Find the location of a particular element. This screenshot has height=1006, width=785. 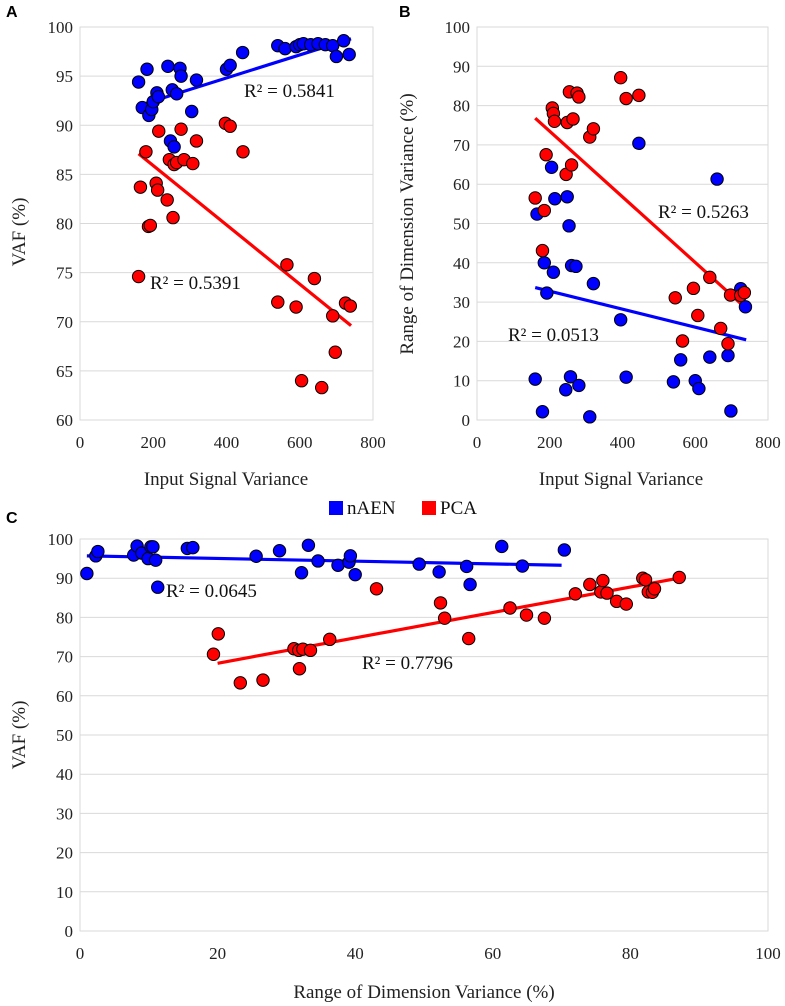

panel-a-y-tick-label: 90 is located at coordinates (64, 125).